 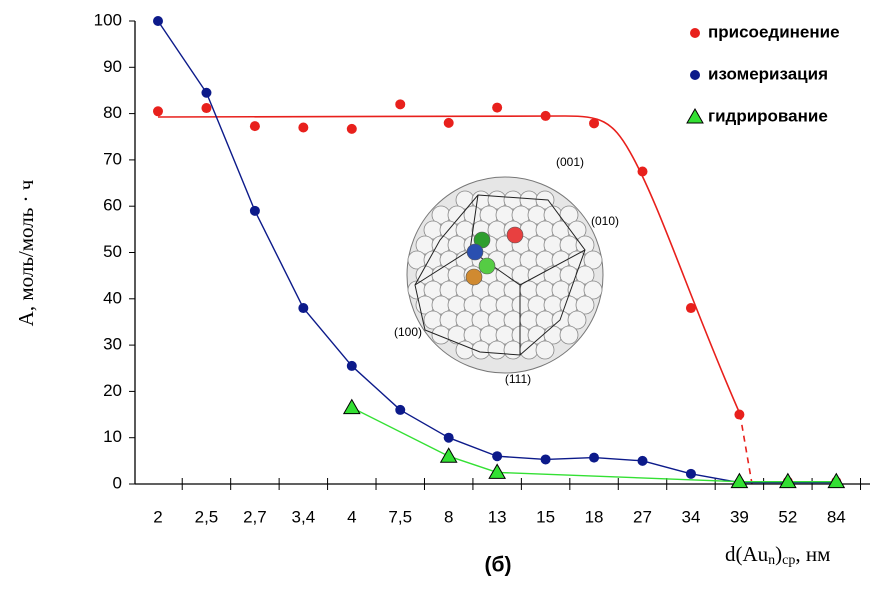 I want to click on y-tick-label: 30, so click(x=112, y=344).